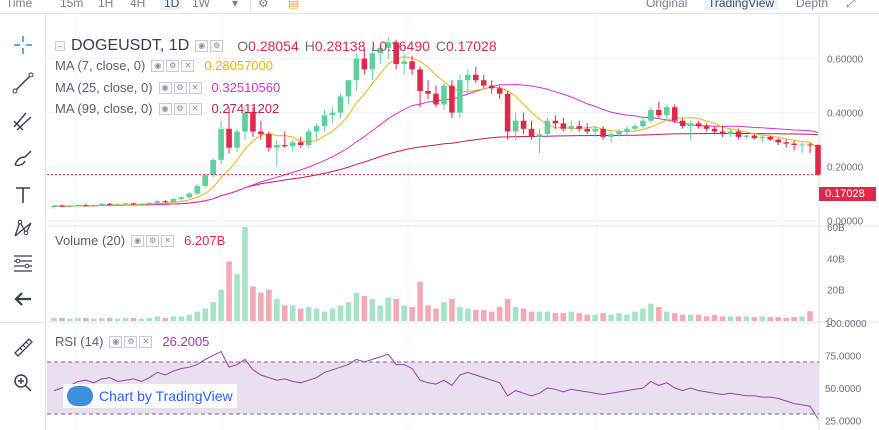 Image resolution: width=879 pixels, height=430 pixels. What do you see at coordinates (23, 263) in the screenshot?
I see `fib-icon` at bounding box center [23, 263].